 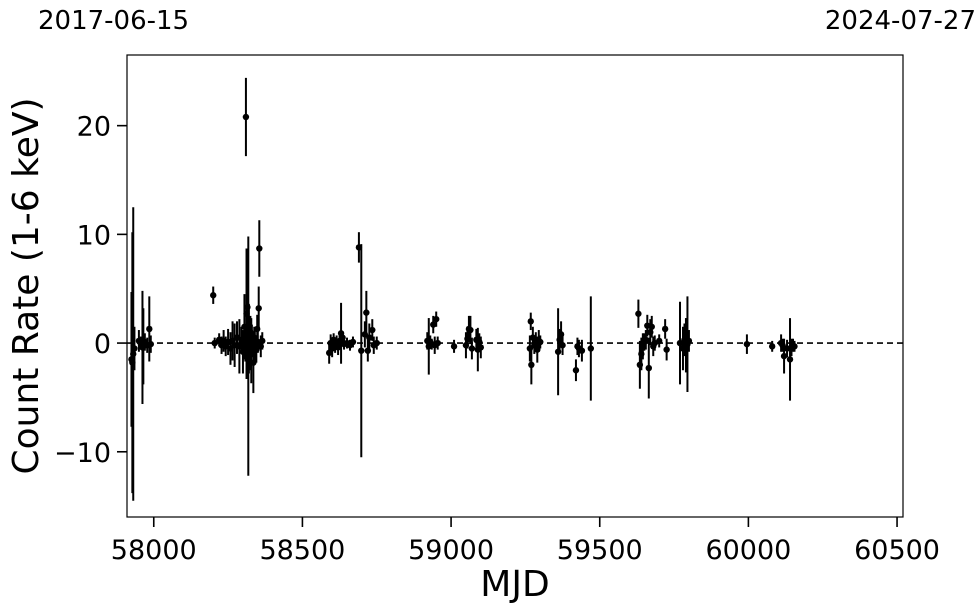 I want to click on start-date-label: 2017-06-15, so click(x=114, y=21).